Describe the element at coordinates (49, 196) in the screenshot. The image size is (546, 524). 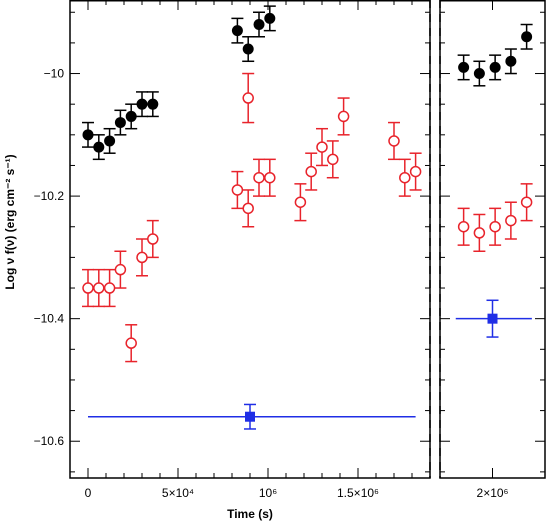
I see `y-tick-label: −10.2` at that location.